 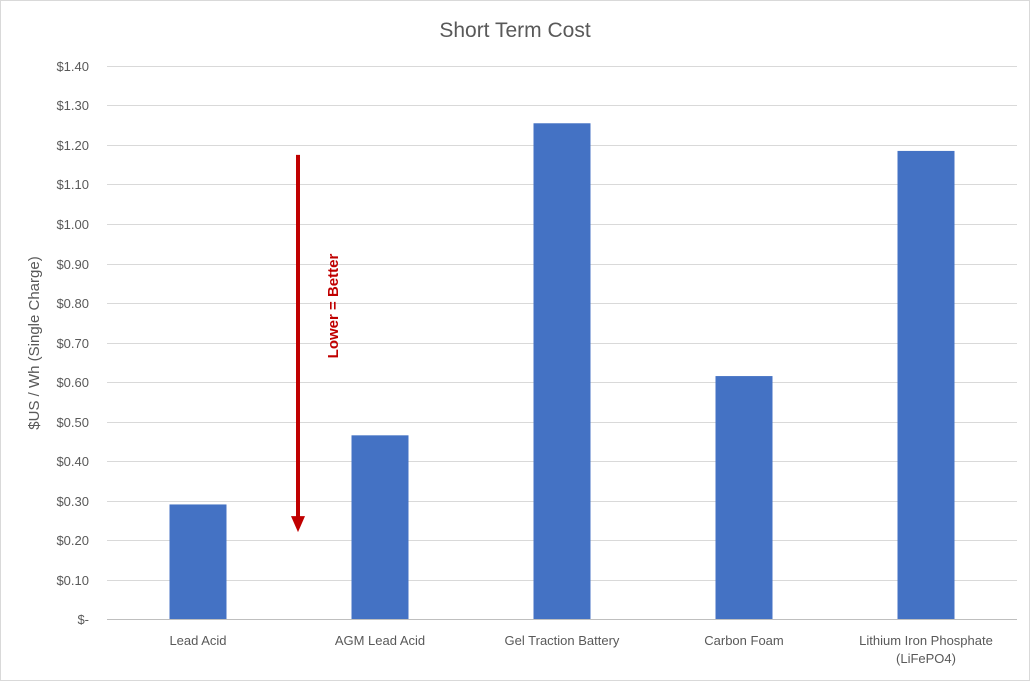 What do you see at coordinates (514, 30) in the screenshot?
I see `chart-title: Short Term Cost` at bounding box center [514, 30].